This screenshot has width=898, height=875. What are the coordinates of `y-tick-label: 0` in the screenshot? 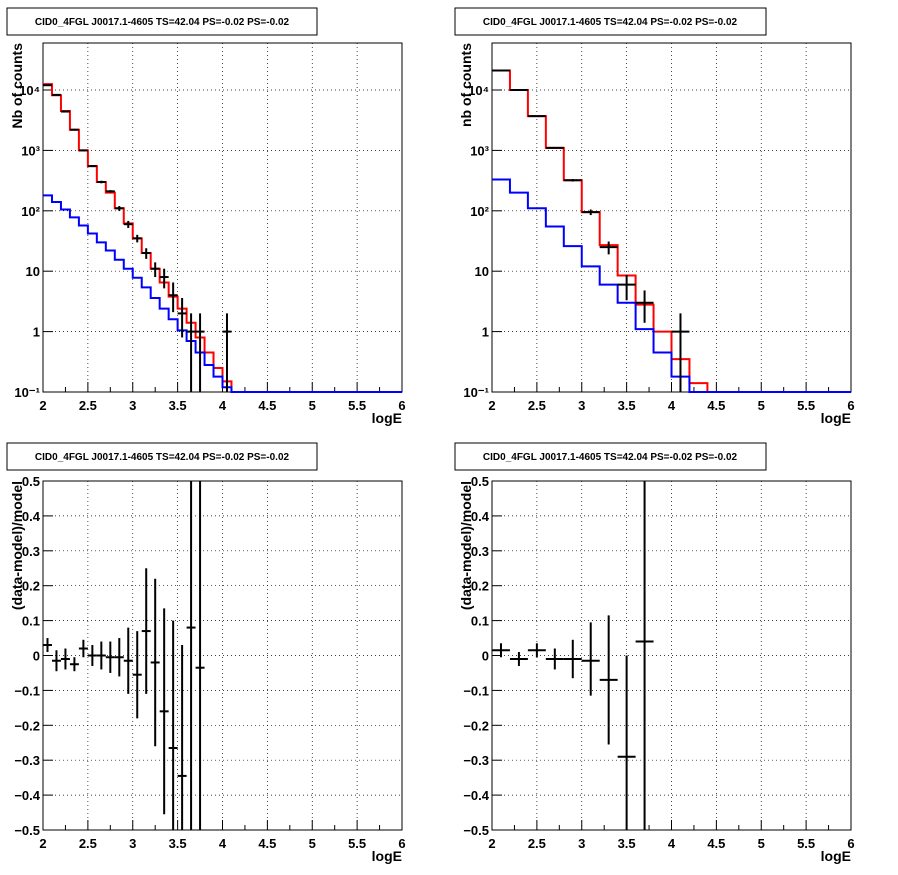 It's located at (485, 656).